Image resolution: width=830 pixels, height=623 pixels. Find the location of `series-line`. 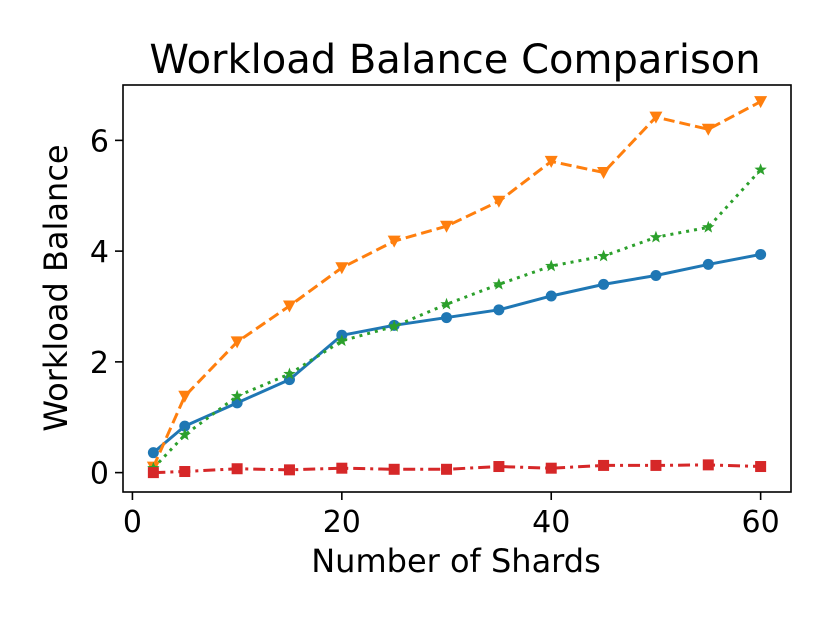

series-line is located at coordinates (457, 469).